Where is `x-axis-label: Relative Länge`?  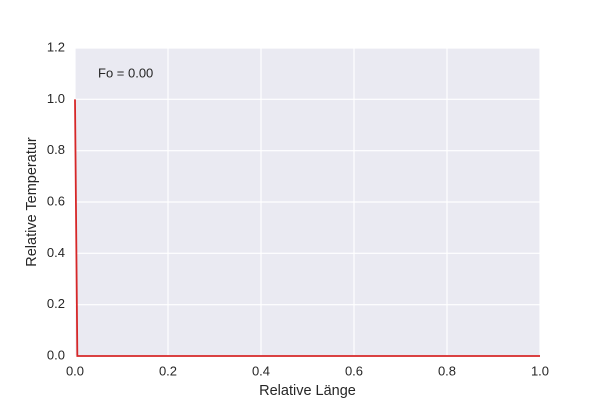 x-axis-label: Relative Länge is located at coordinates (307, 391).